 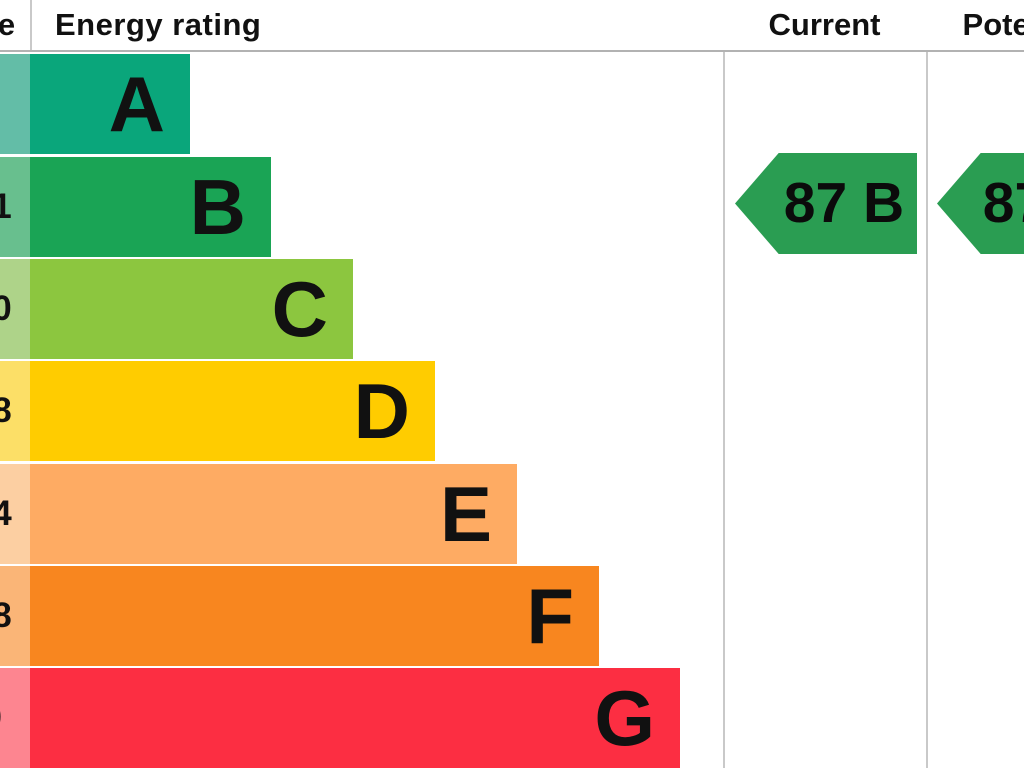 What do you see at coordinates (15, 513) in the screenshot?
I see `score-range-strip-e: 39-54` at bounding box center [15, 513].